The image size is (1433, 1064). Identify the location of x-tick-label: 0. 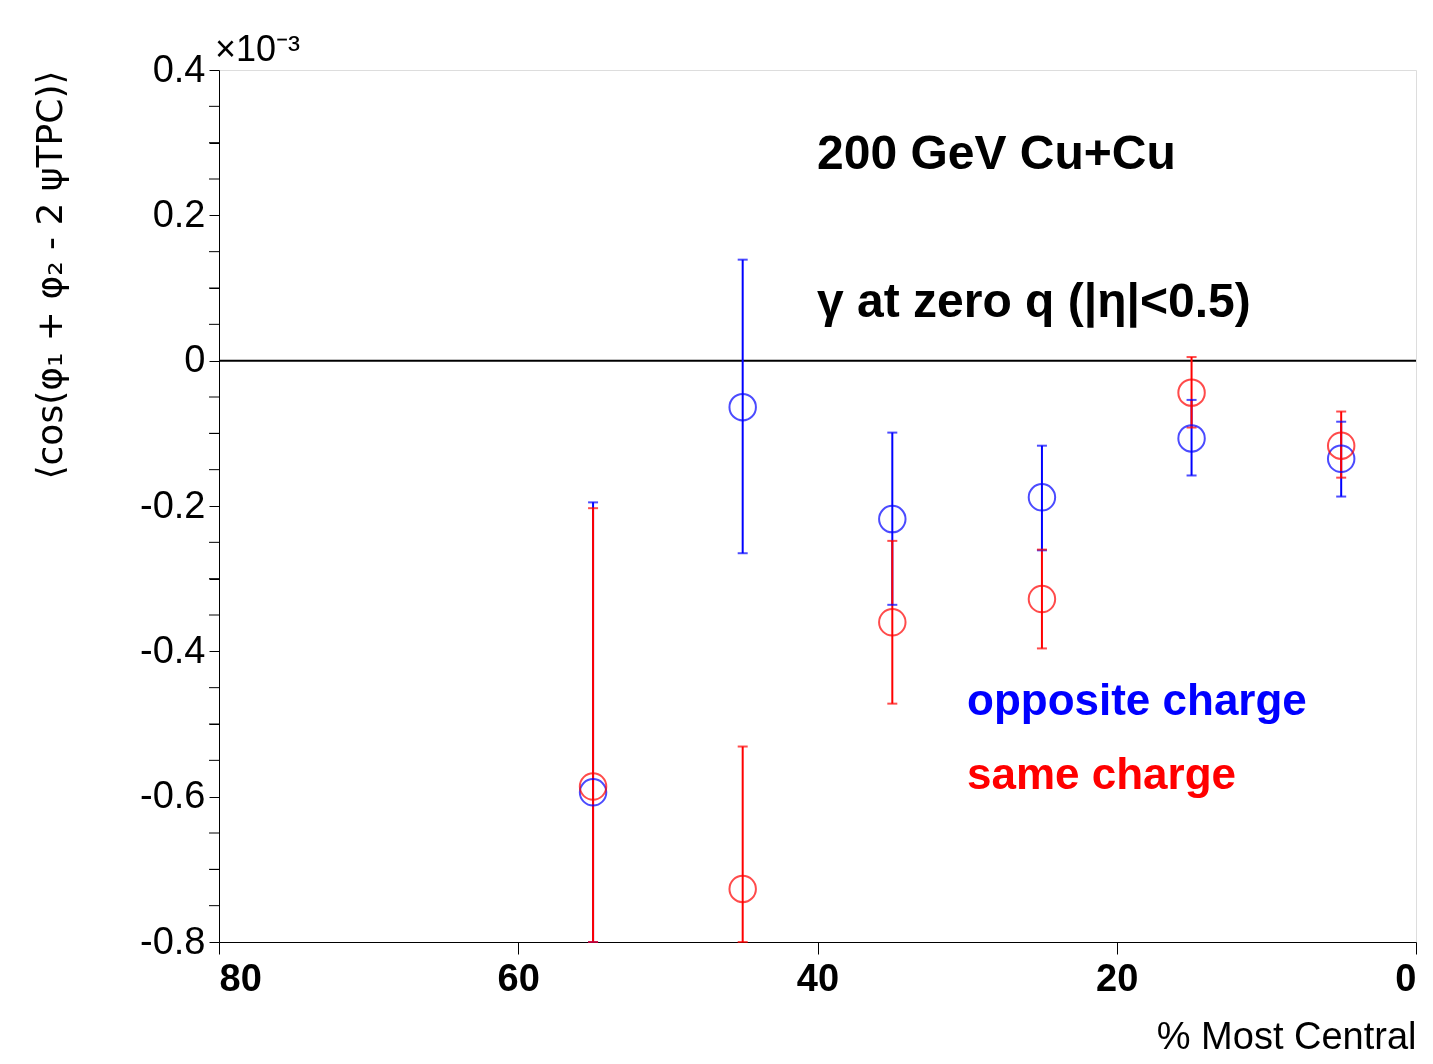
(1406, 977).